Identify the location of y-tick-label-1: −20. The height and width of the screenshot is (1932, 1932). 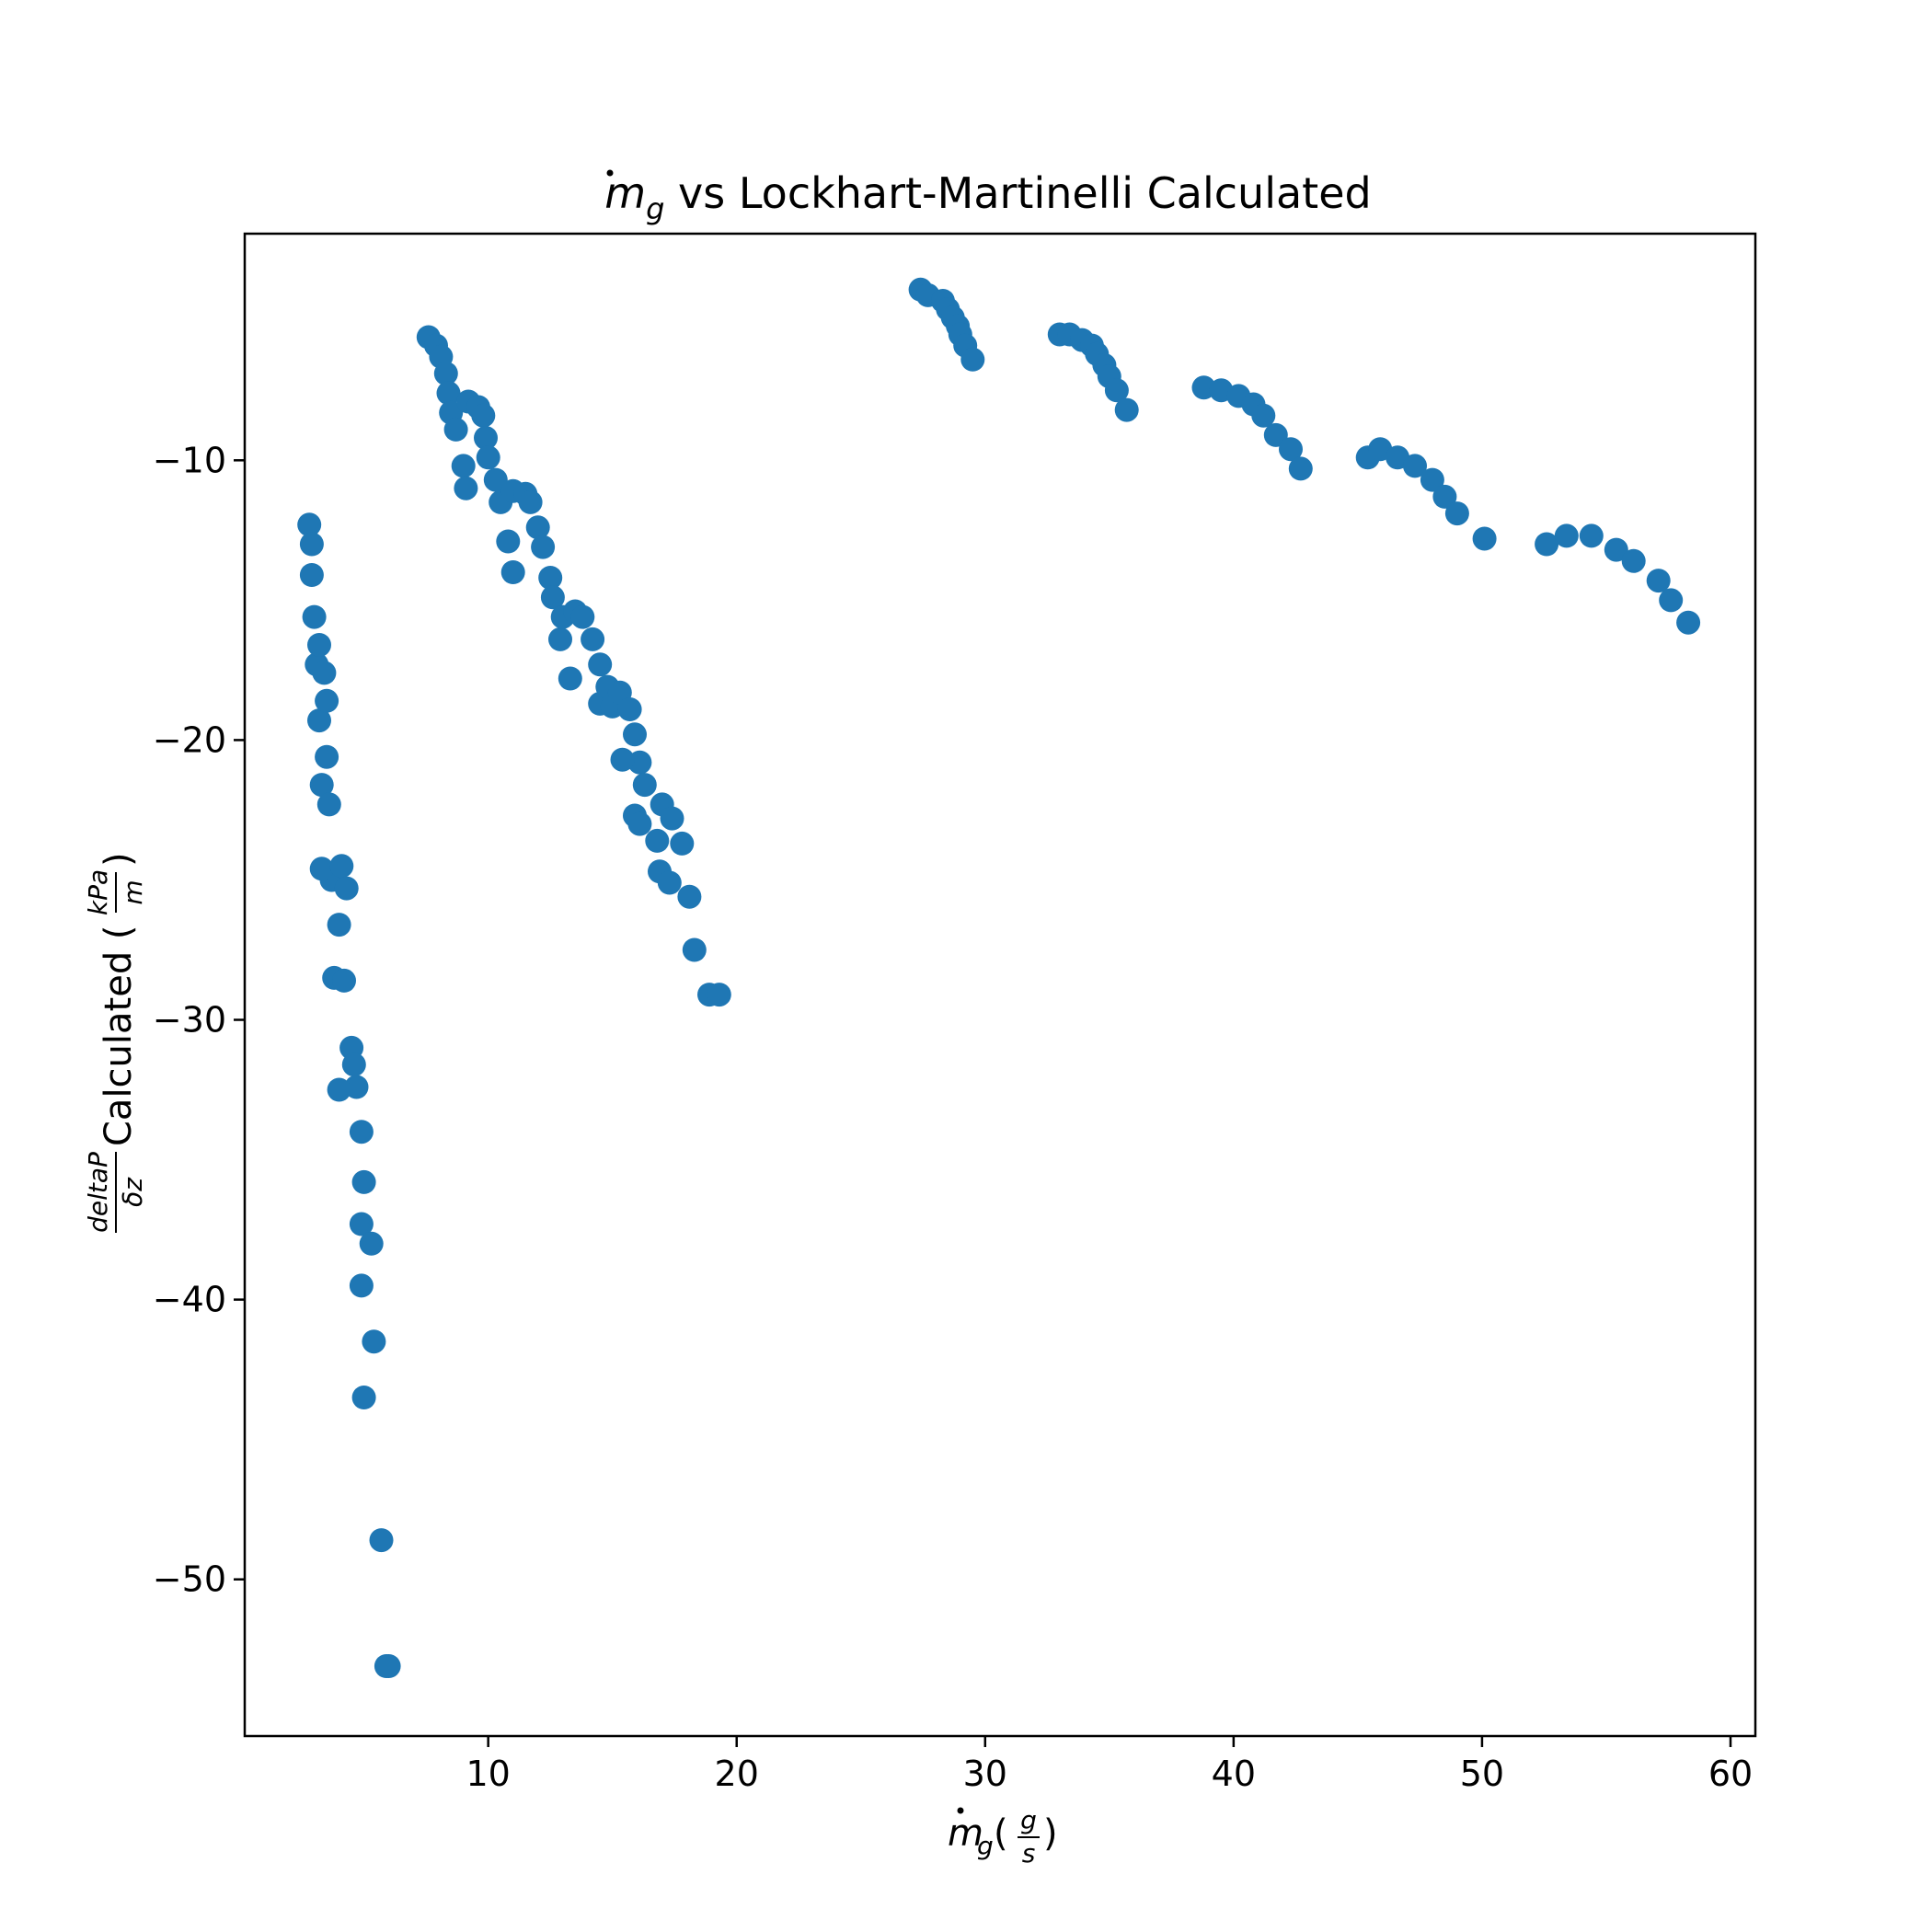
(189, 739).